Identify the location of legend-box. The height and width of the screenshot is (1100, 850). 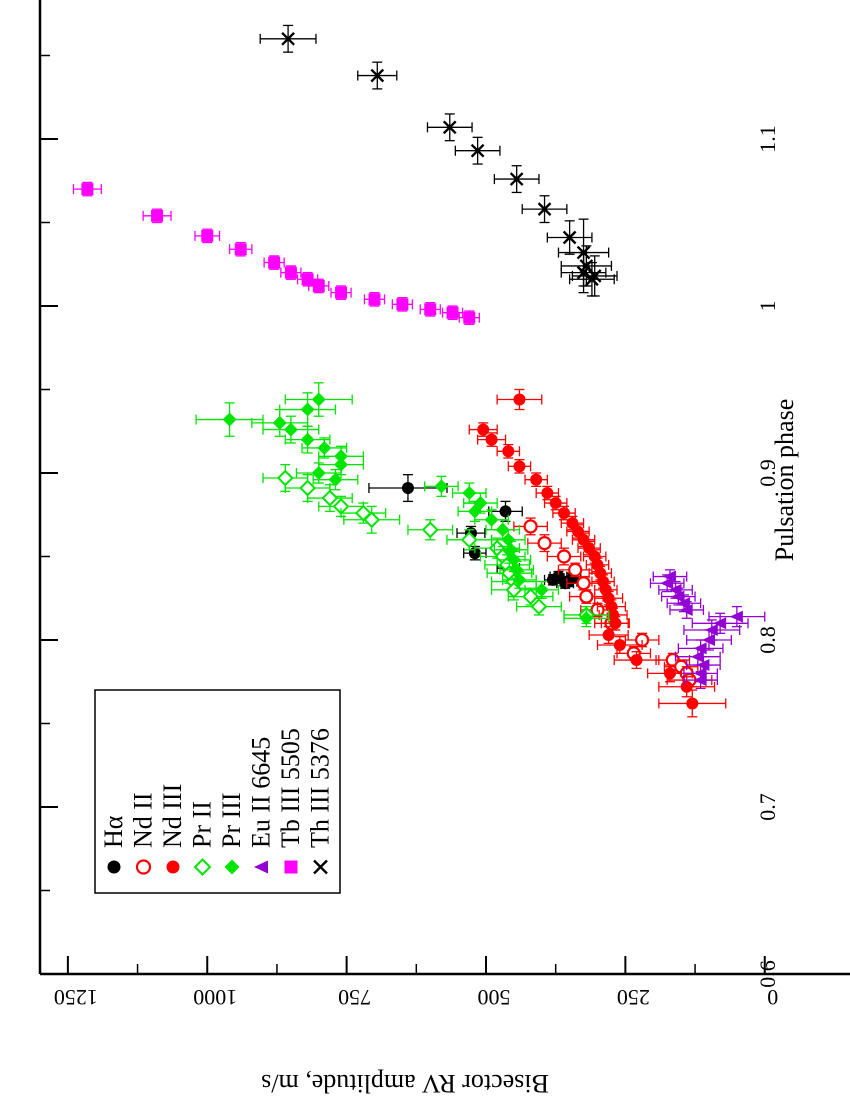
(217, 791).